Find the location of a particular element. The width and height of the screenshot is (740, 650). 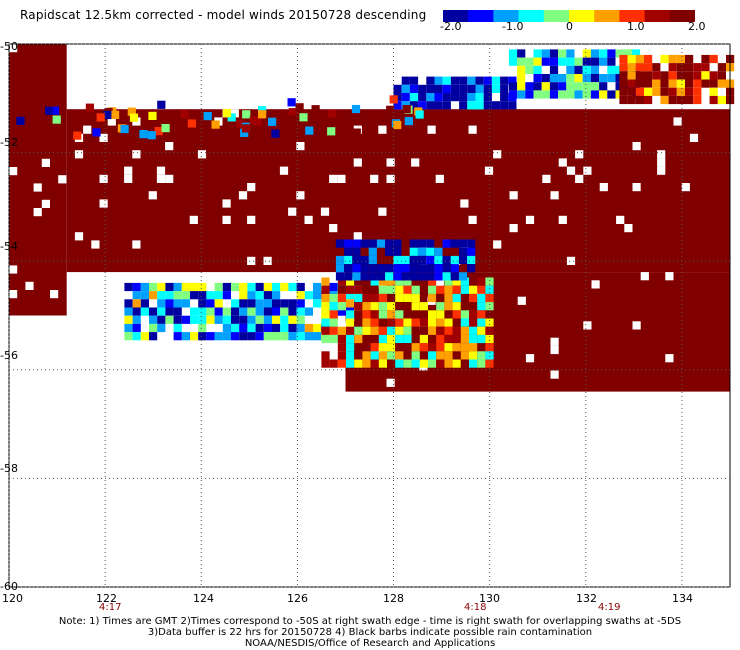

lon-tick-134: 134 is located at coordinates (682, 598).